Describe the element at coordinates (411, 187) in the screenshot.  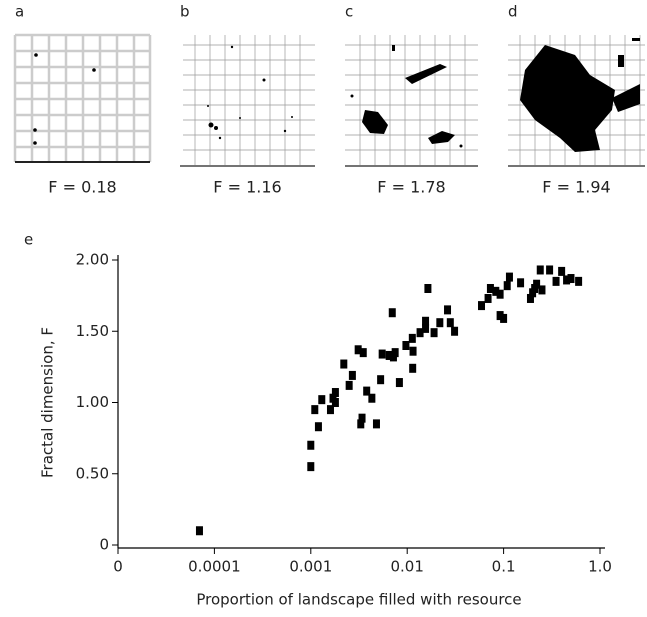
I see `panel-caption: F = 1.78` at that location.